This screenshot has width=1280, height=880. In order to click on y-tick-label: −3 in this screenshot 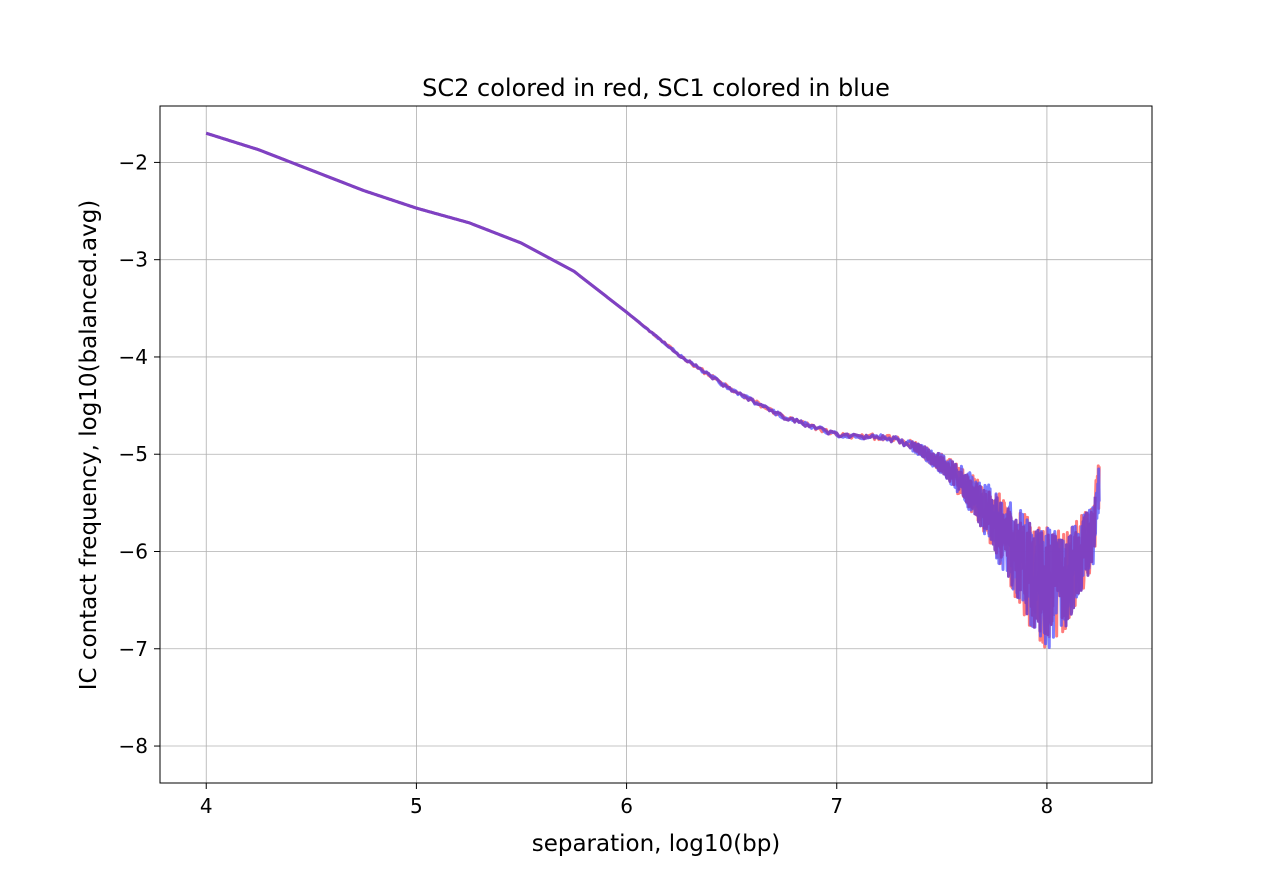, I will do `click(133, 260)`.